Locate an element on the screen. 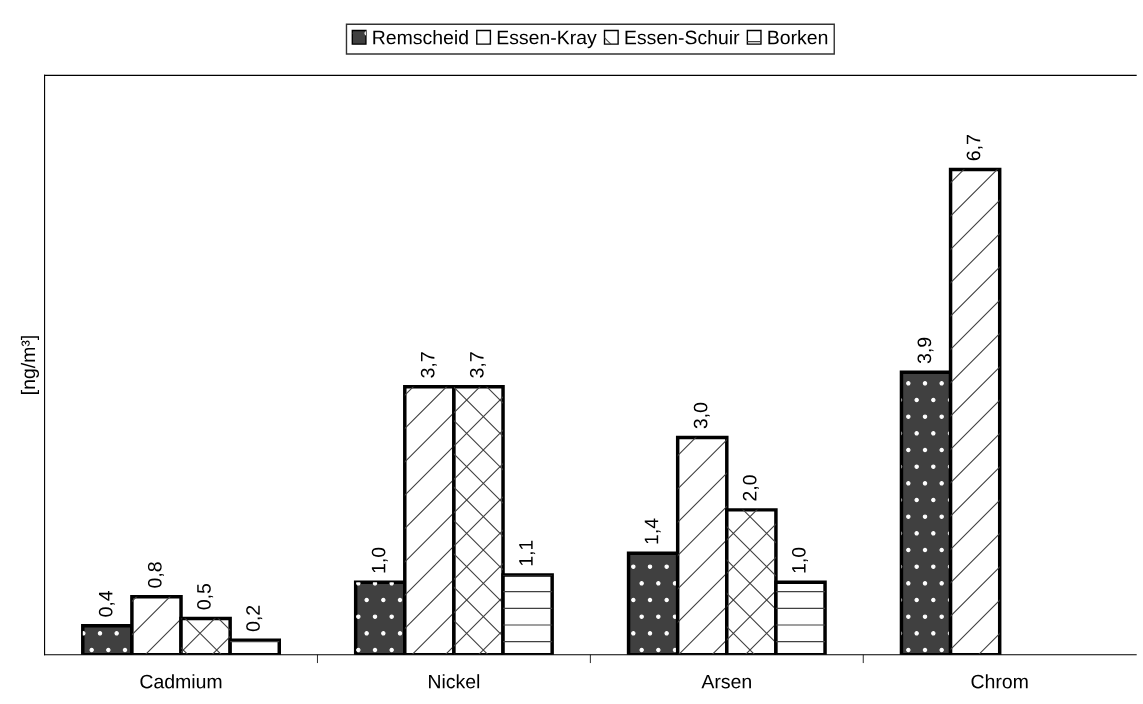 The height and width of the screenshot is (704, 1143). data-label: 3,0 is located at coordinates (701, 415).